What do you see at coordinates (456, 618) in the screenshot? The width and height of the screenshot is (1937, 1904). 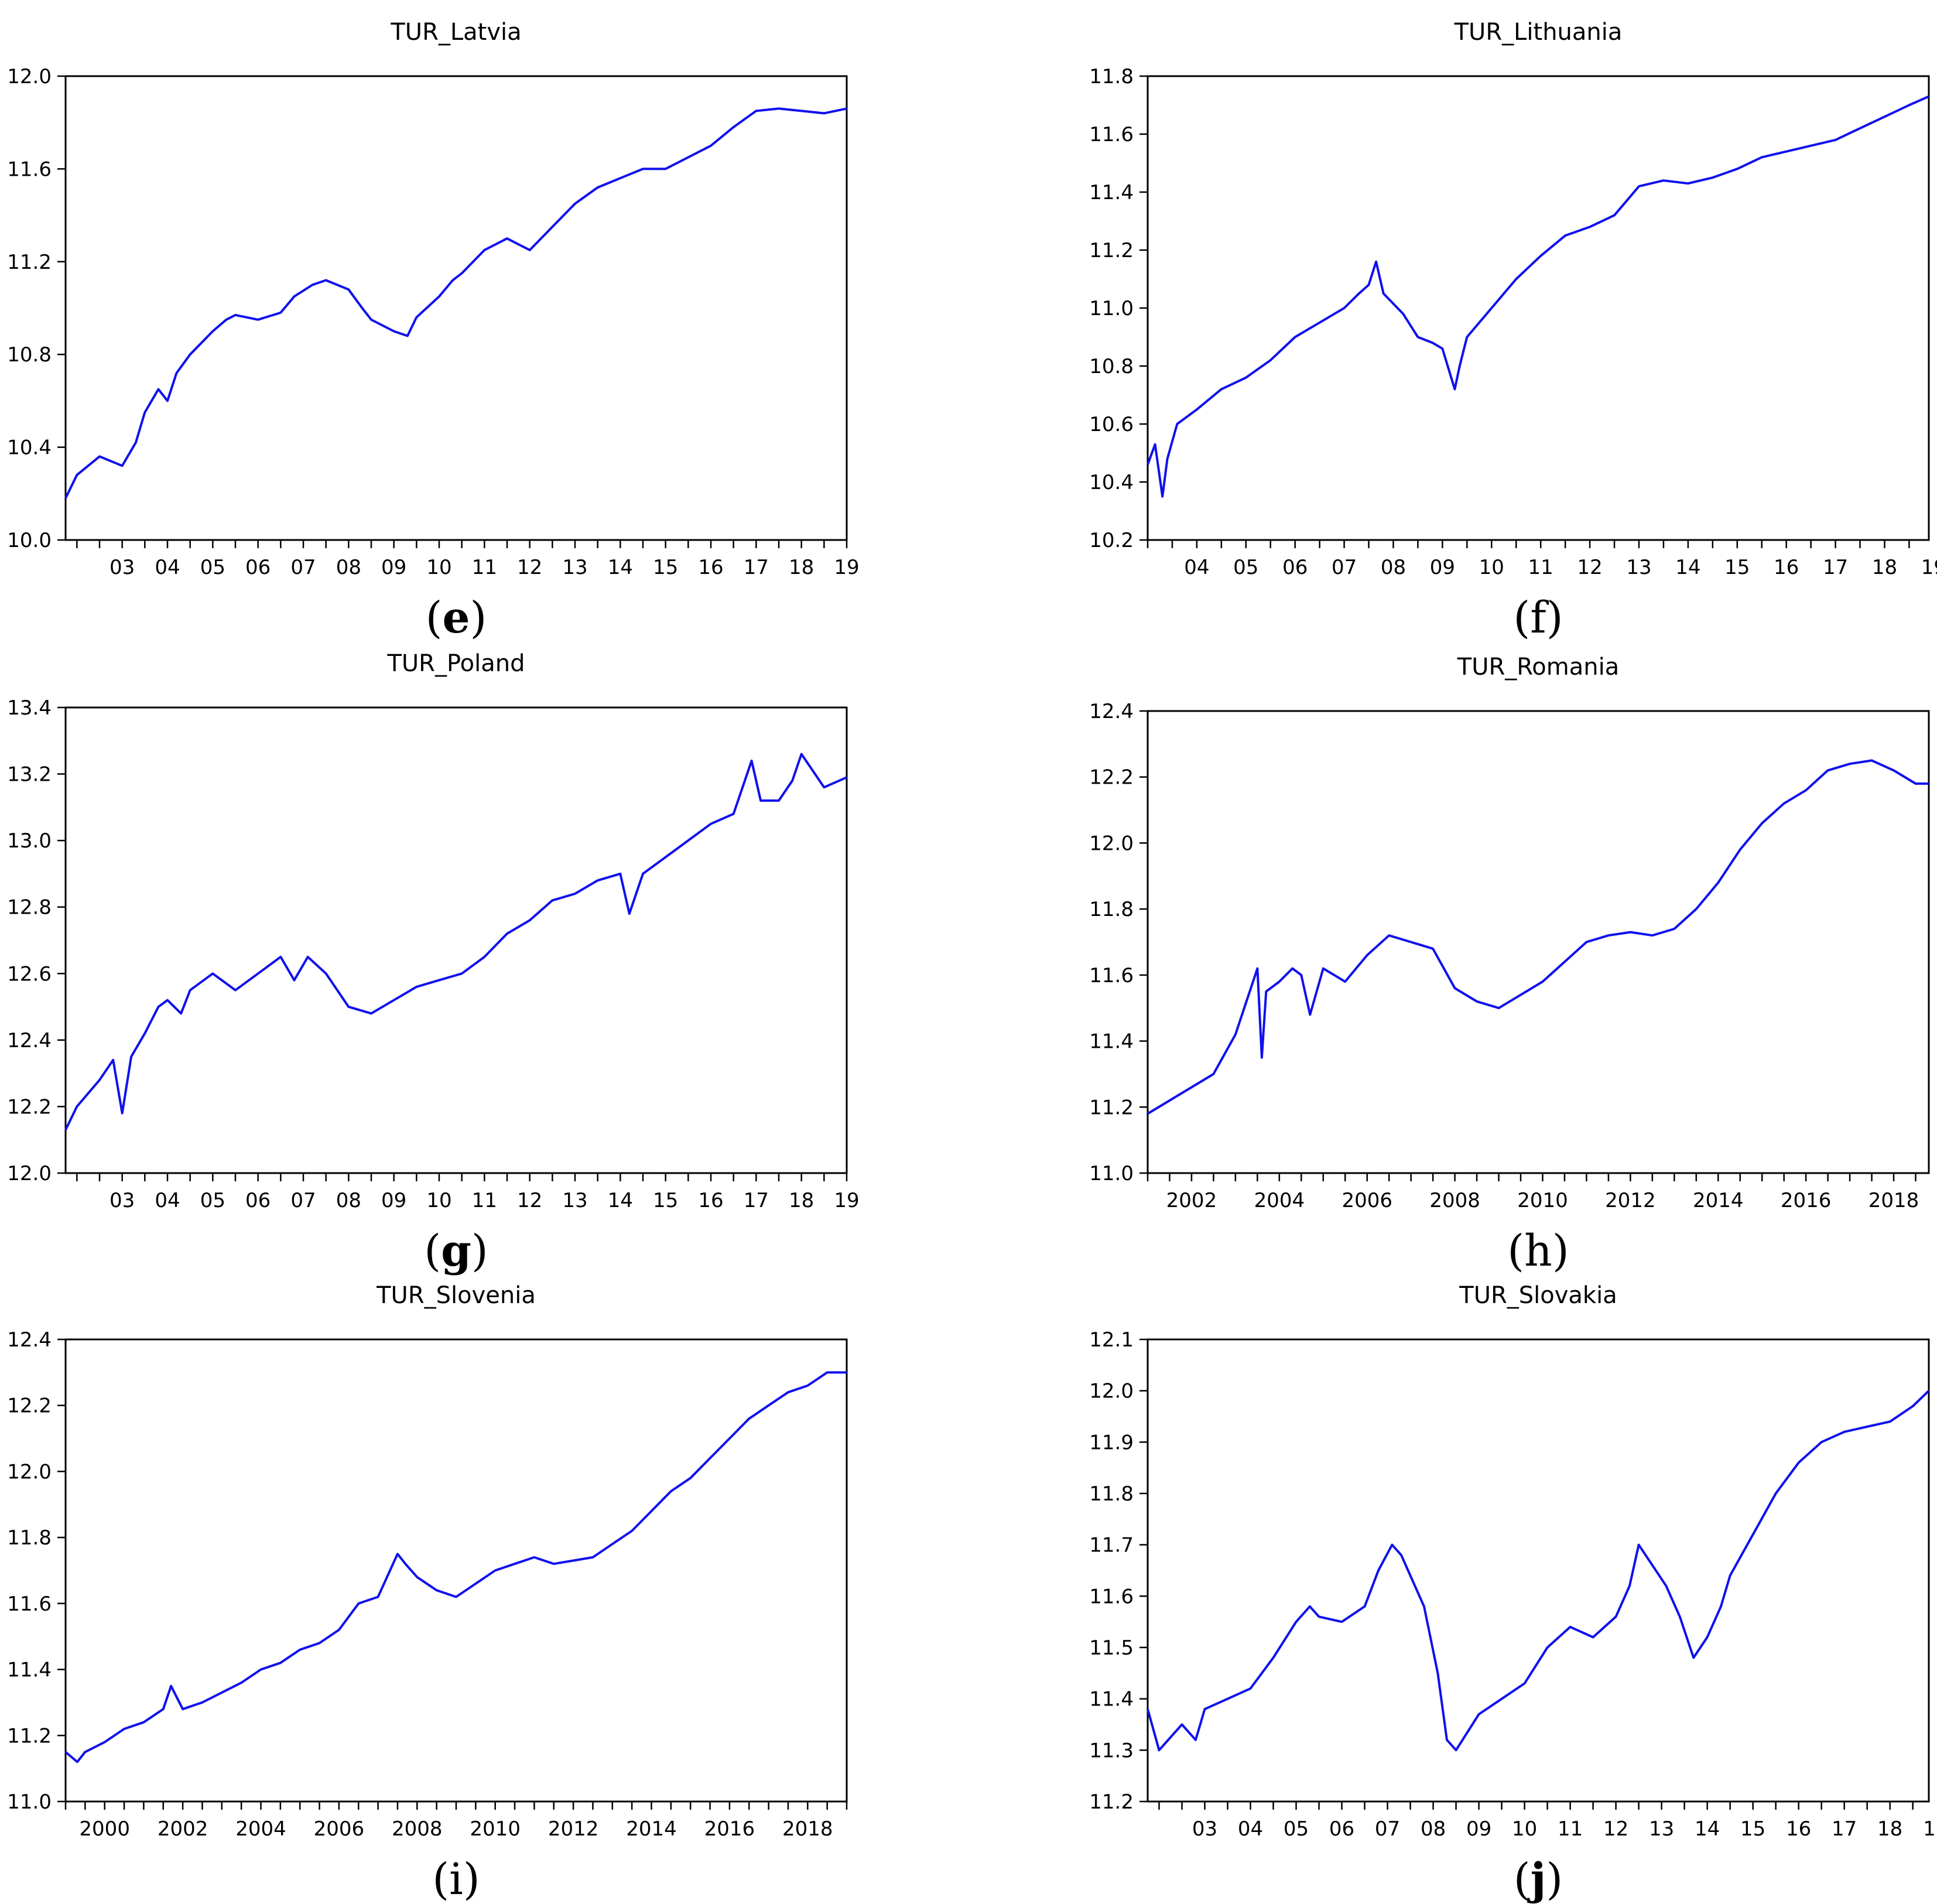 I see `panel-letter: (e)` at bounding box center [456, 618].